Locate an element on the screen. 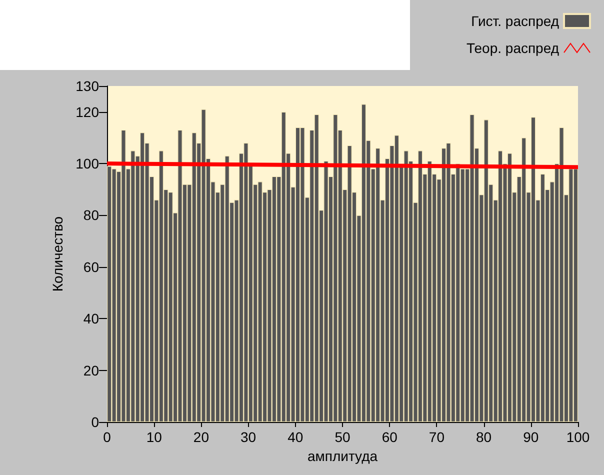 The height and width of the screenshot is (475, 604). legend-label: Теор. распред is located at coordinates (512, 48).